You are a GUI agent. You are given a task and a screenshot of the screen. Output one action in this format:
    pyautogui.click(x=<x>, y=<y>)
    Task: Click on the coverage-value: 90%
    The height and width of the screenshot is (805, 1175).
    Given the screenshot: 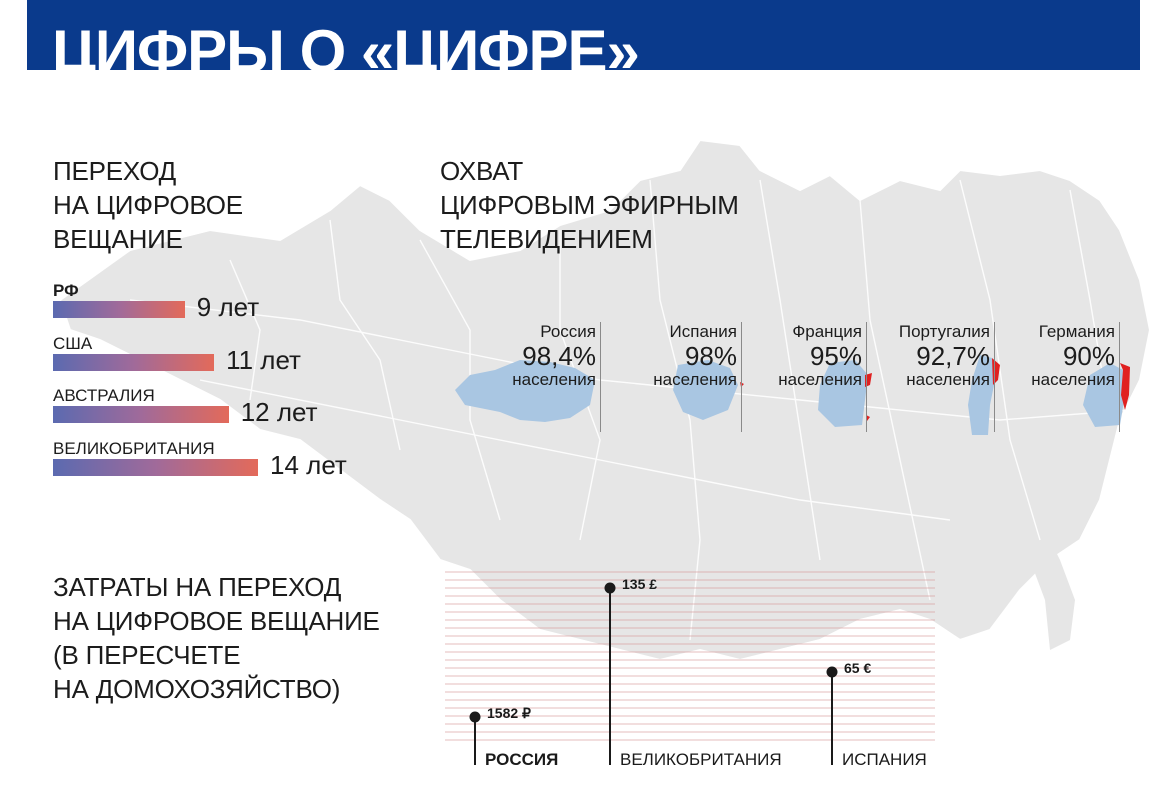 What is the action you would take?
    pyautogui.click(x=1088, y=356)
    